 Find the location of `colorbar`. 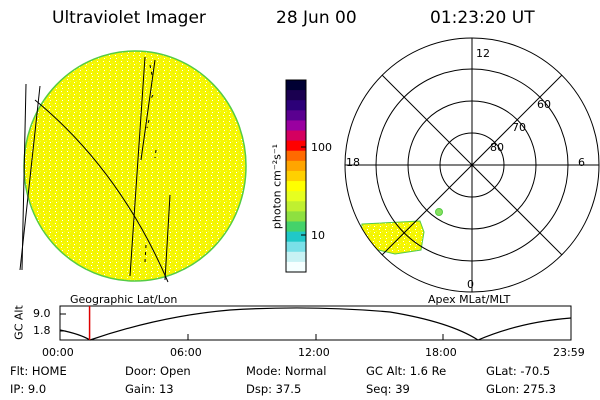

colorbar is located at coordinates (296, 176).